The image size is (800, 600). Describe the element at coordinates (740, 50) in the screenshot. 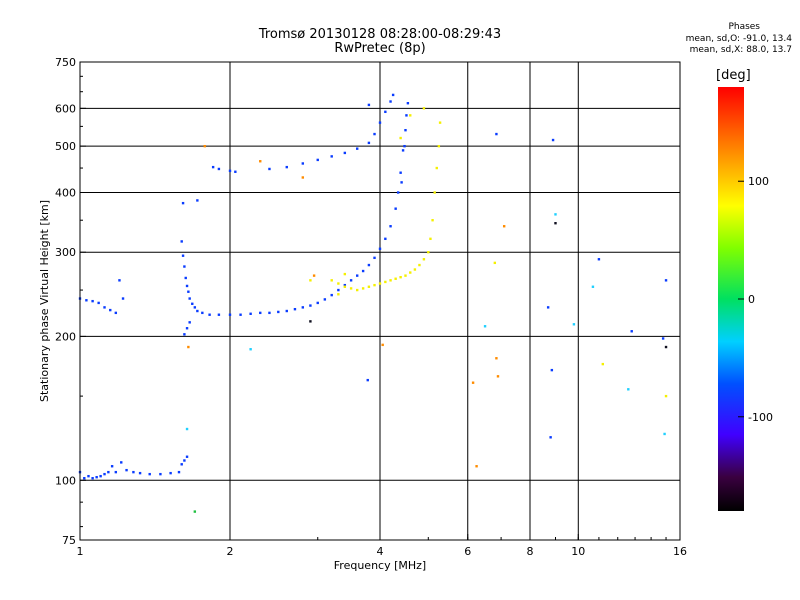

I see `phases-x-stats: mean, sd,X: 88.0, 13.7` at that location.